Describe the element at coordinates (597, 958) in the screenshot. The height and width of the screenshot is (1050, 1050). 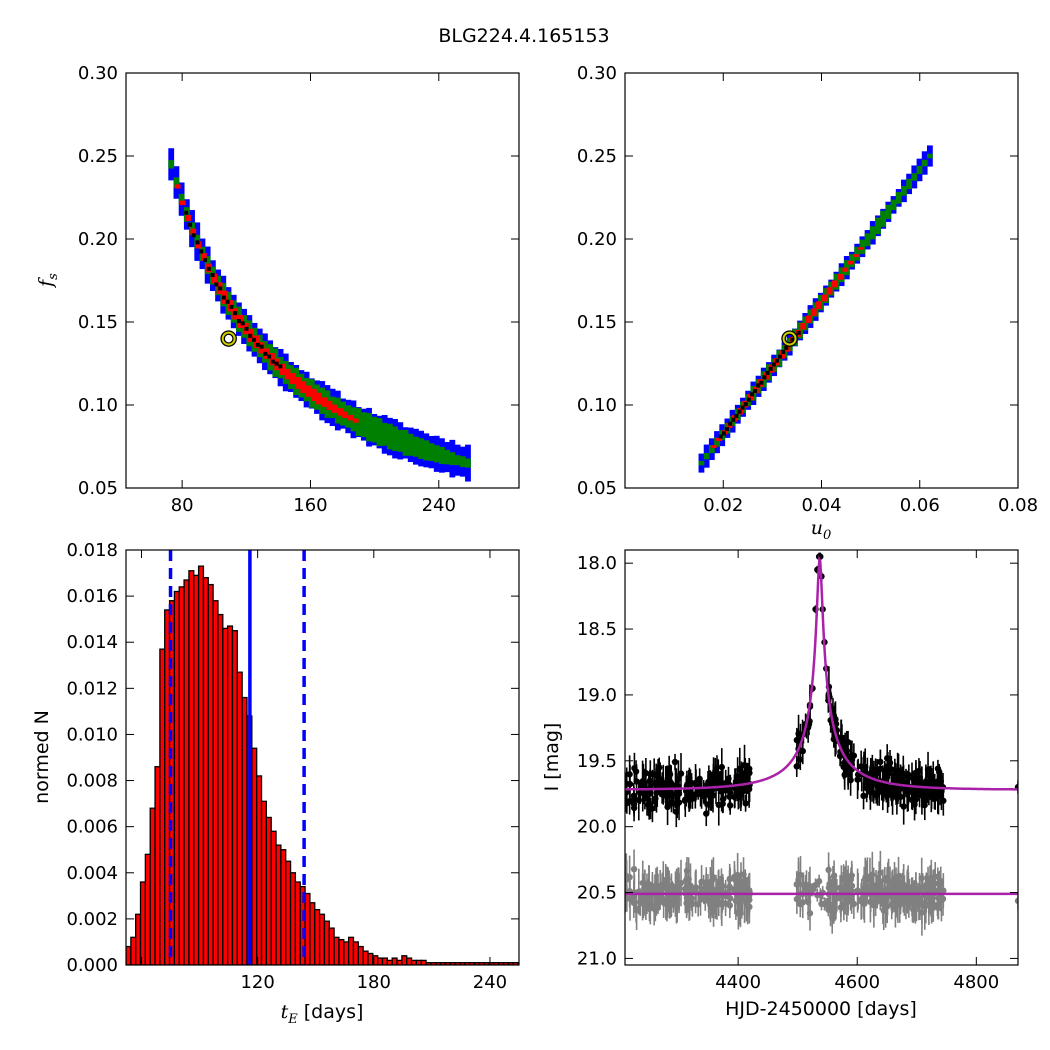
I see `y-tick-label: 21.0` at that location.